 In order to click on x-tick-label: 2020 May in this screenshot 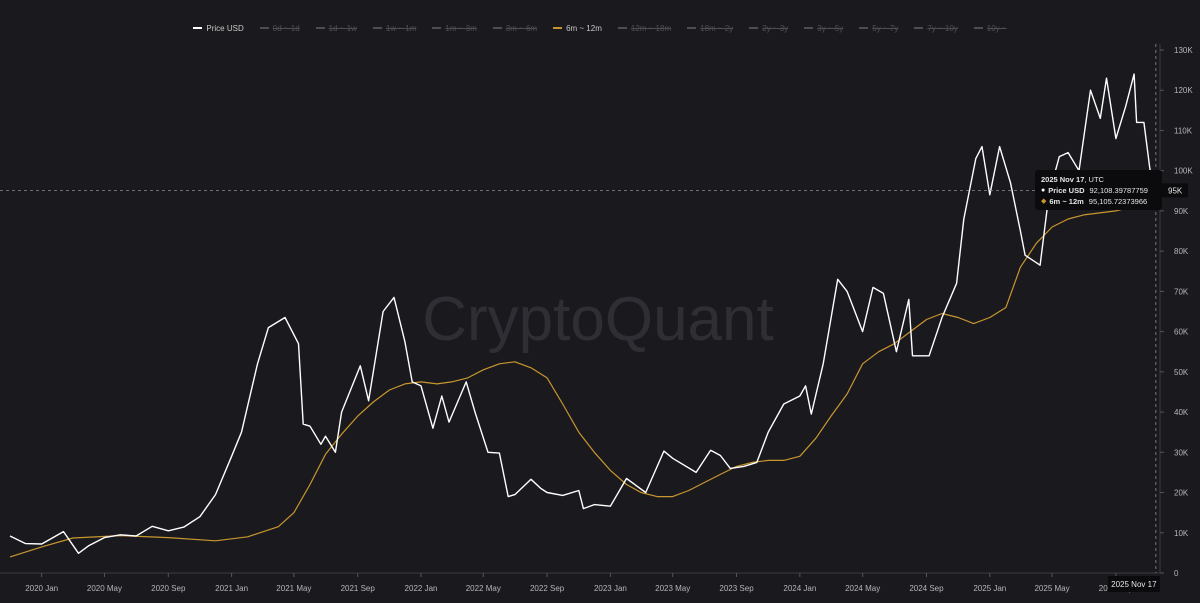, I will do `click(104, 588)`.